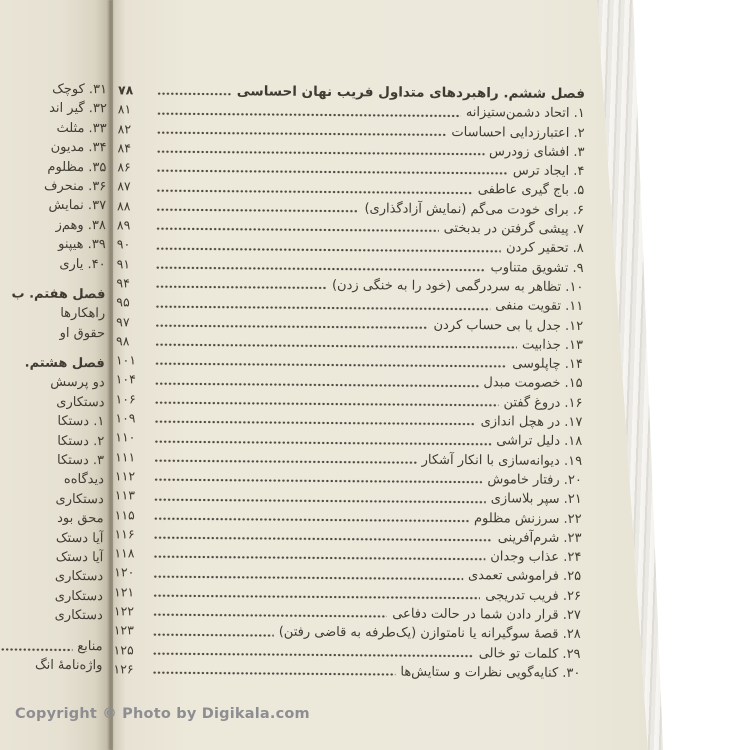 The image size is (750, 750). Describe the element at coordinates (52, 557) in the screenshot. I see `toc-row: آیا دستک` at that location.